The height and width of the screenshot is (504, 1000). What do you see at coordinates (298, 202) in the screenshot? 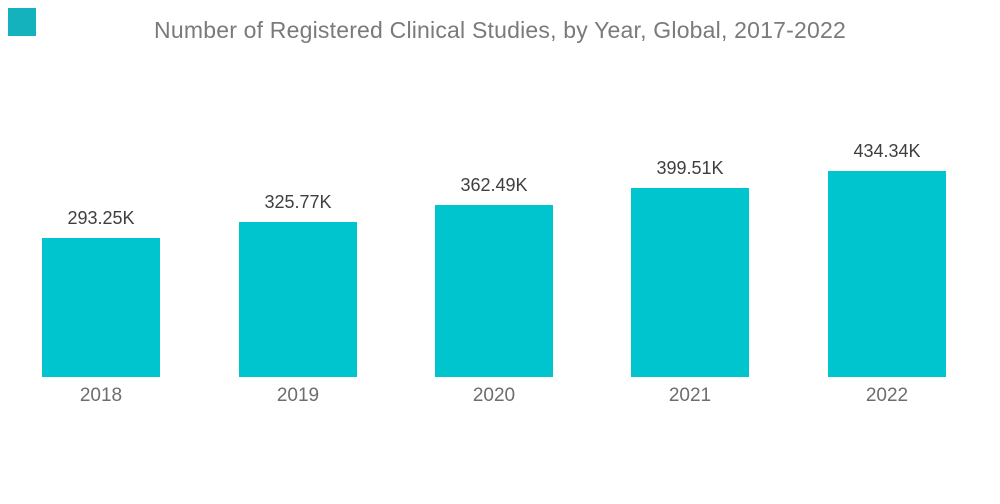
I see `bar-value-label: 325.77K` at bounding box center [298, 202].